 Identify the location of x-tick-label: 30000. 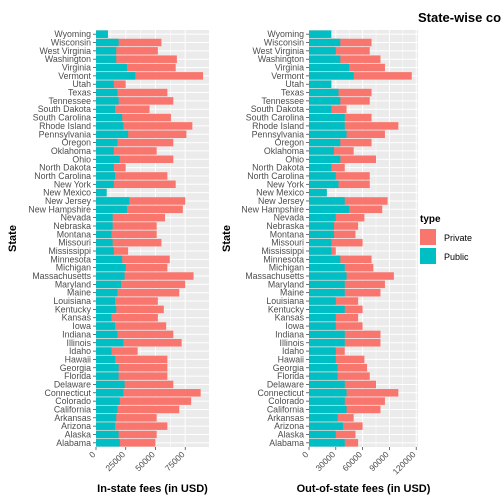
(325, 461).